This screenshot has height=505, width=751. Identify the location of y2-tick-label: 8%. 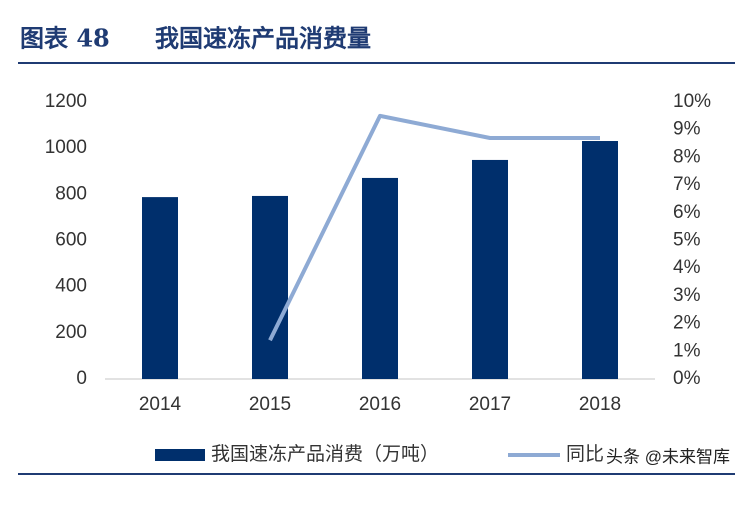
(687, 156).